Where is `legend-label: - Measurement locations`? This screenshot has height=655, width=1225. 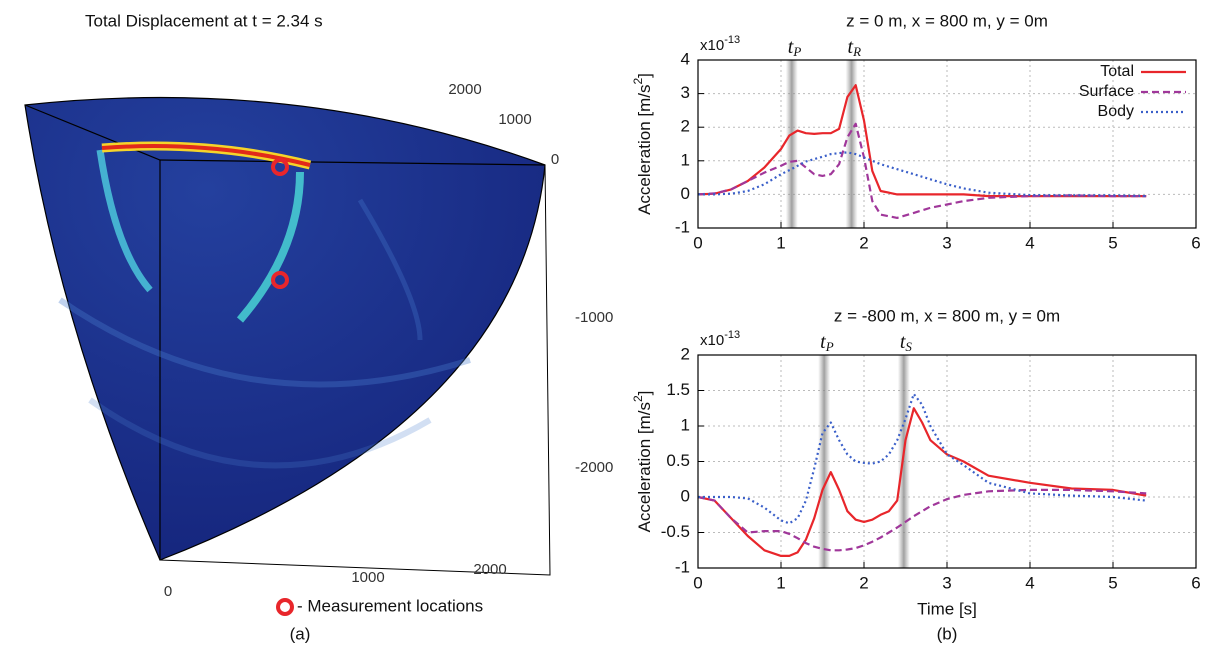
legend-label: - Measurement locations is located at coordinates (390, 605).